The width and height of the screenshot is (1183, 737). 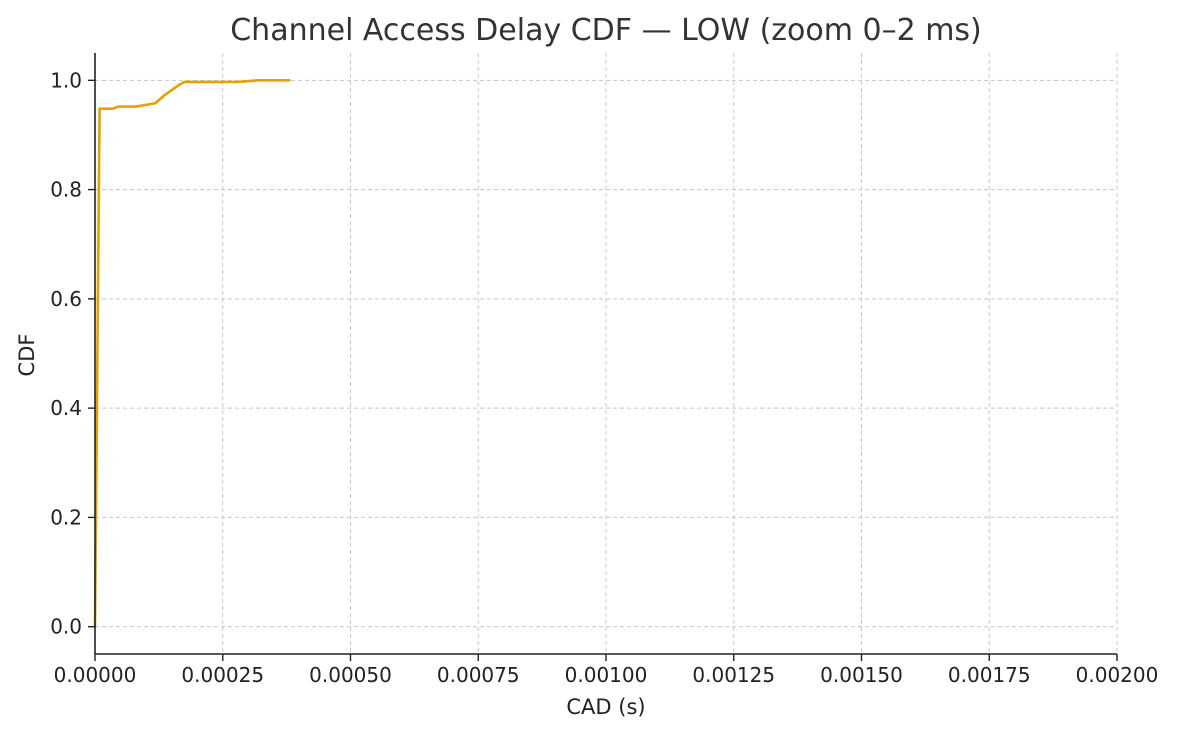 What do you see at coordinates (350, 675) in the screenshot?
I see `x-tick-label: 0.00050` at bounding box center [350, 675].